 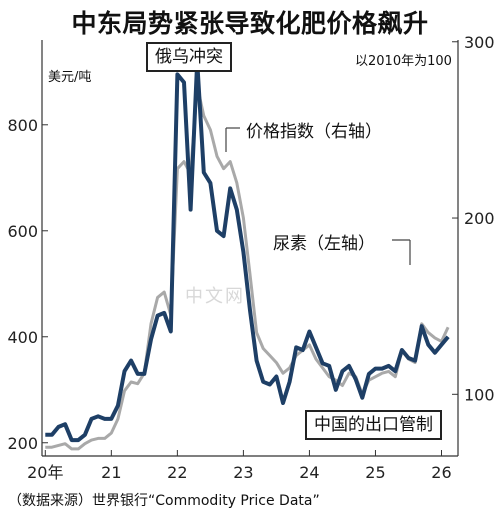 I want to click on left-tick-label: 600, so click(x=22, y=231).